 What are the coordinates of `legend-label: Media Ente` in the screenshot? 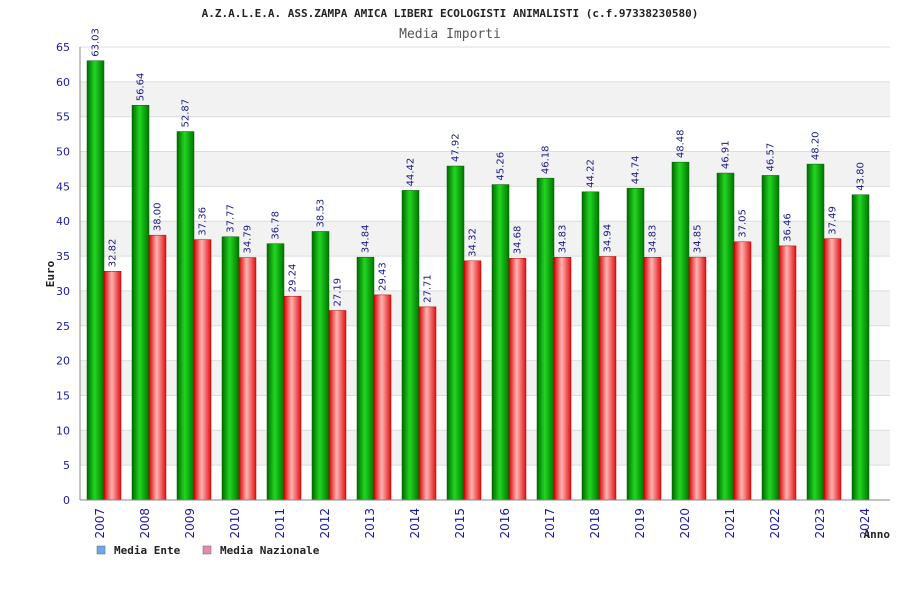 It's located at (147, 550).